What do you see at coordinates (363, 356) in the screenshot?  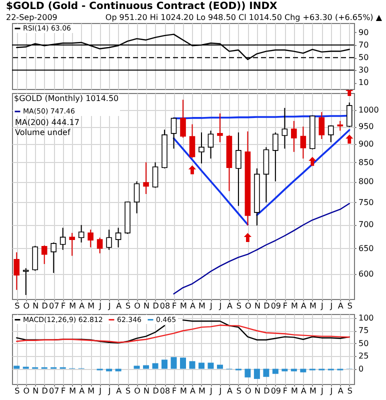 I see `y-tick-label: 25` at bounding box center [363, 356].